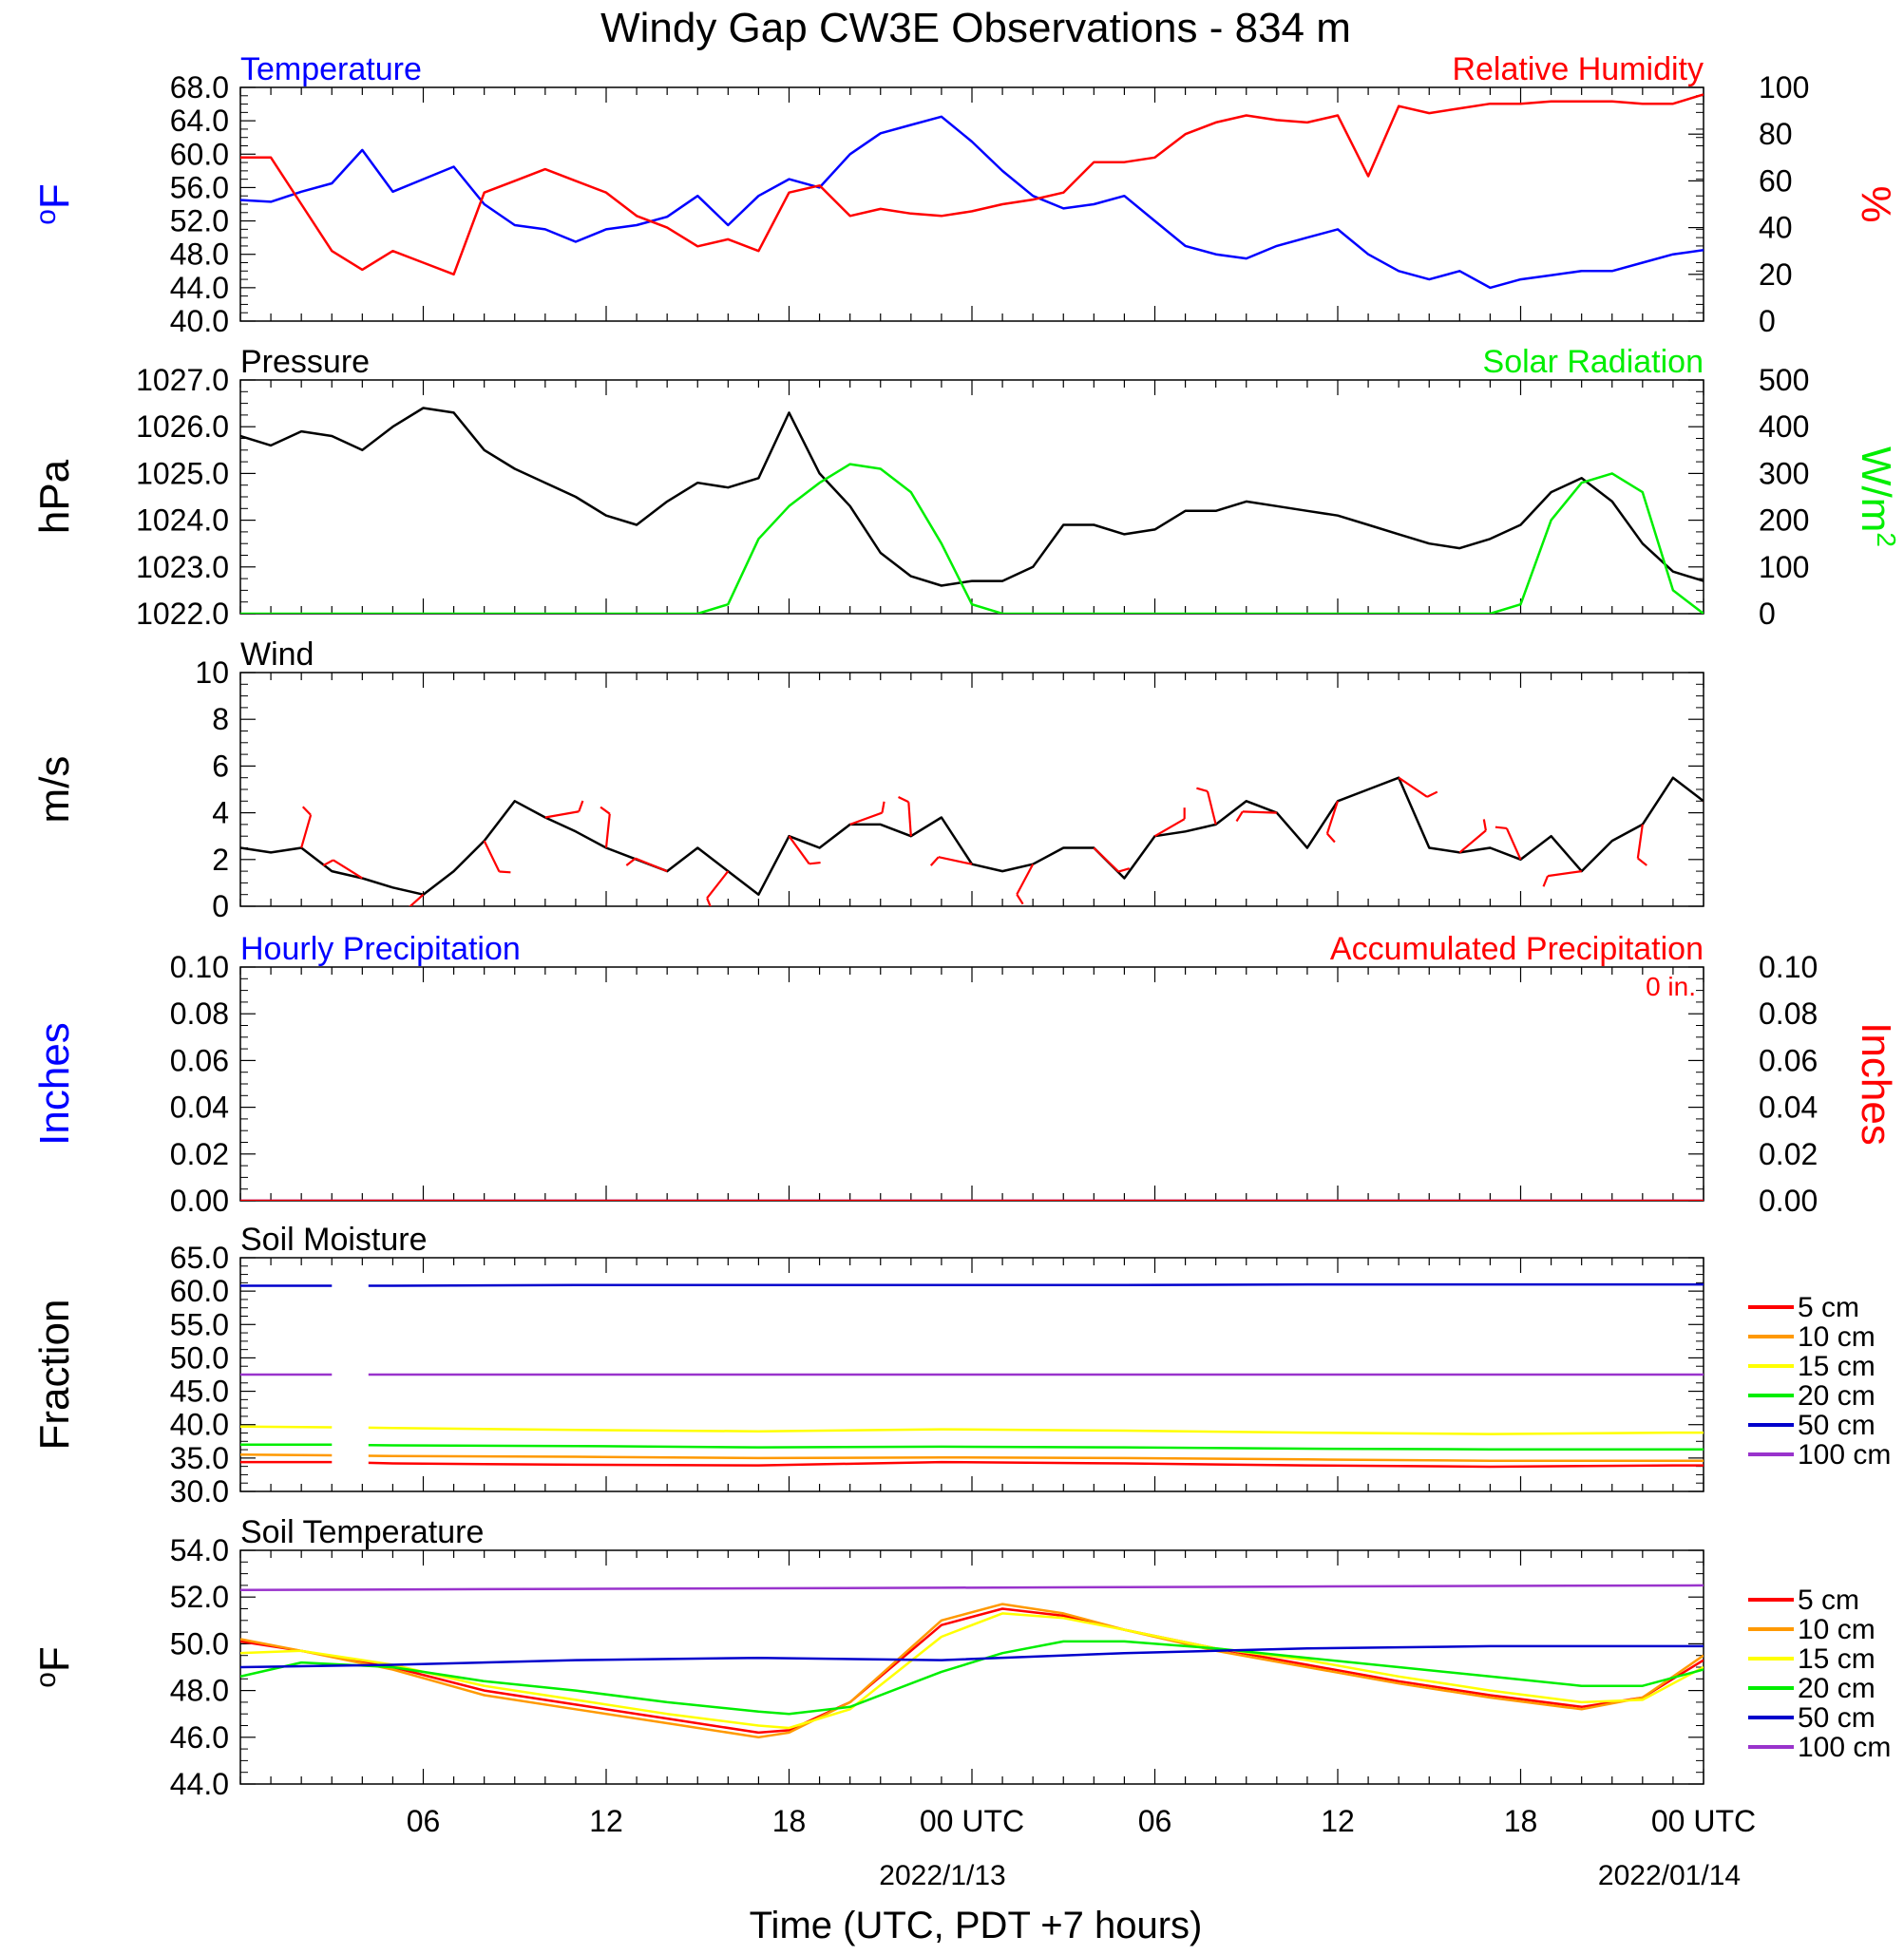 This screenshot has height=1955, width=1904. I want to click on legend-label: 50 cm, so click(1837, 1718).